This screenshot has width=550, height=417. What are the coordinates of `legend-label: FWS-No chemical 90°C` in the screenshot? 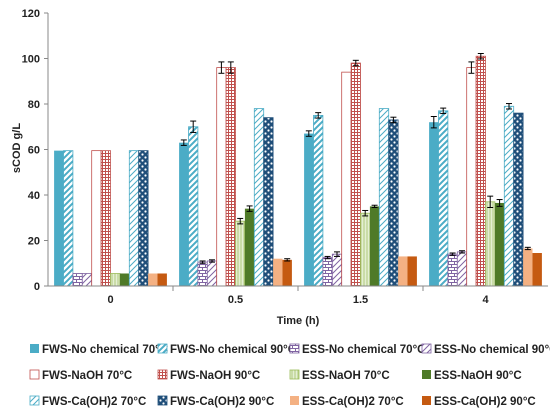 It's located at (233, 350).